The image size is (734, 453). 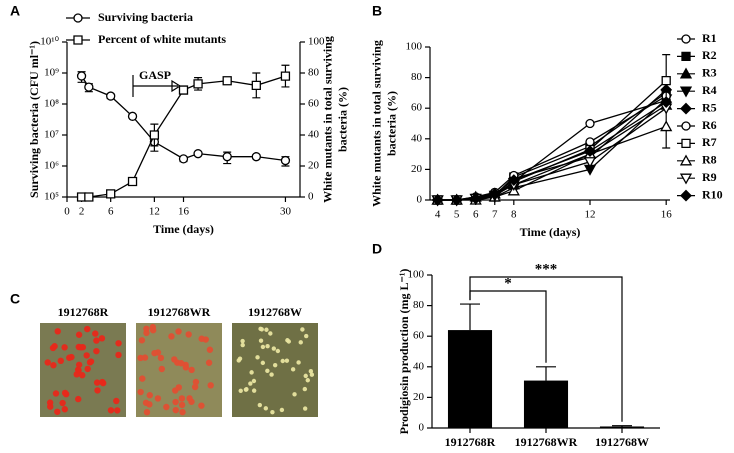 What do you see at coordinates (470, 442) in the screenshot?
I see `x-tick-label: 1912768R` at bounding box center [470, 442].